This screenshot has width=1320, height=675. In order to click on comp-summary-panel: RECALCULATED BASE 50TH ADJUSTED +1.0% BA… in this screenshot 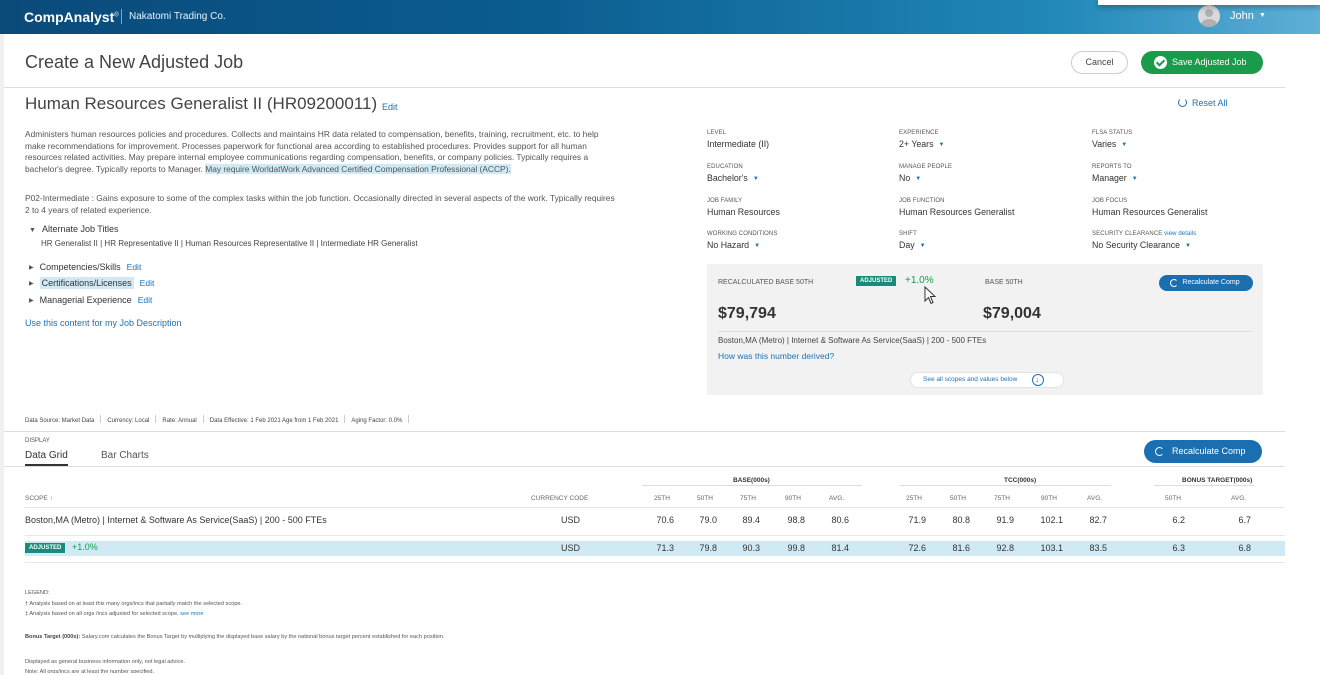, I will do `click(985, 329)`.